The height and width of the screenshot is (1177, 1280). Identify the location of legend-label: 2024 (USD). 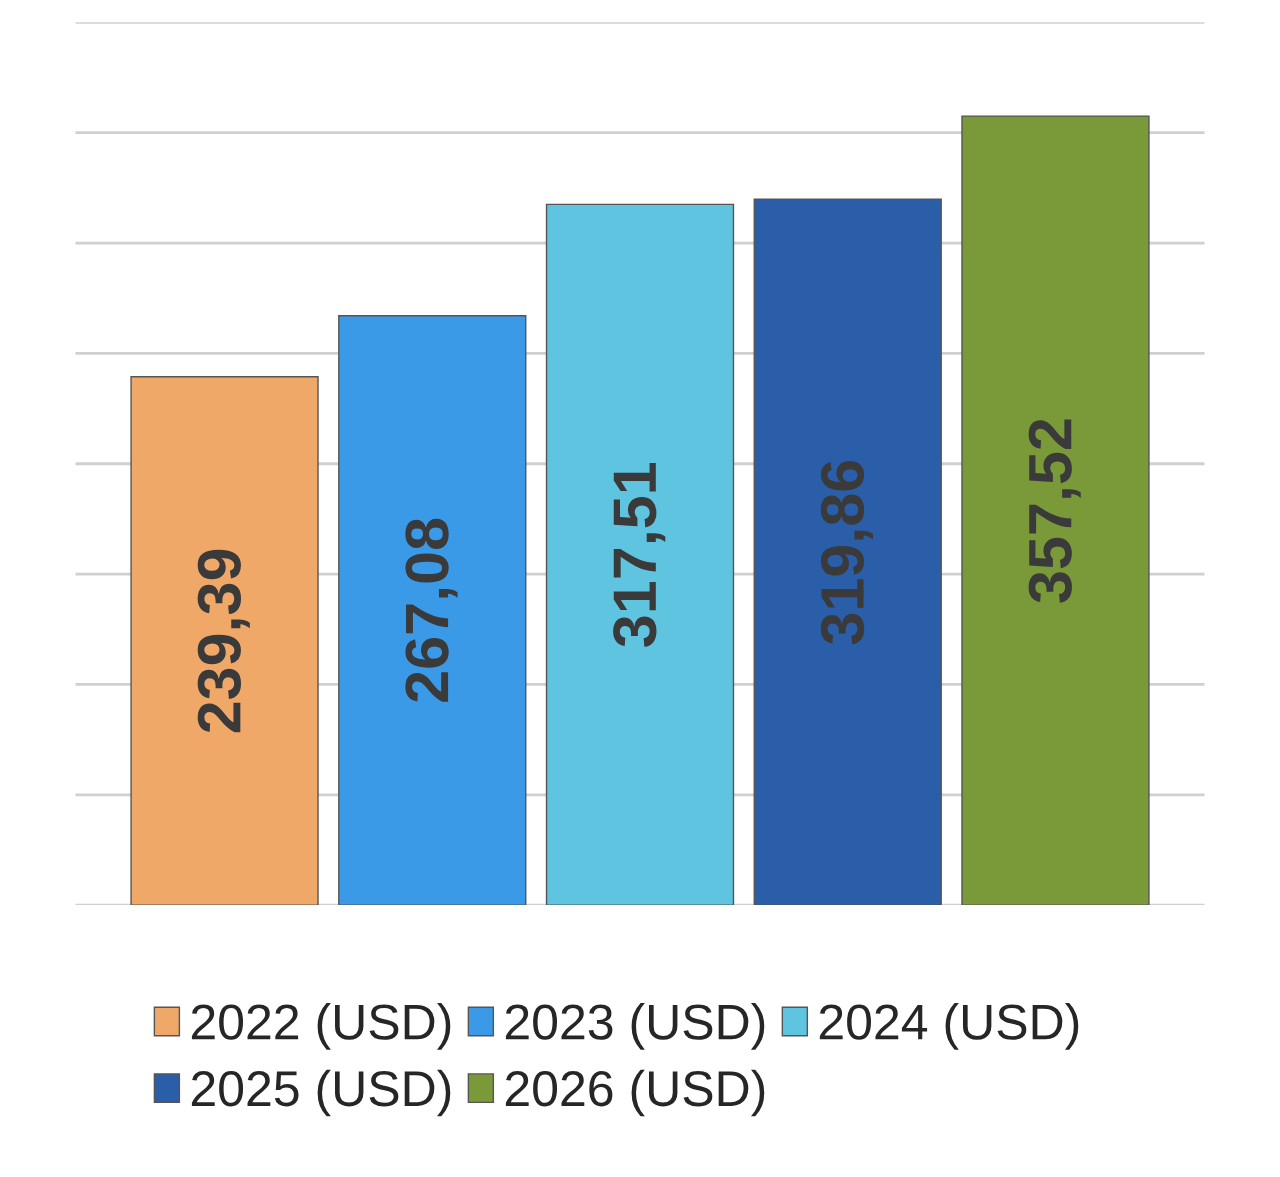
(949, 1026).